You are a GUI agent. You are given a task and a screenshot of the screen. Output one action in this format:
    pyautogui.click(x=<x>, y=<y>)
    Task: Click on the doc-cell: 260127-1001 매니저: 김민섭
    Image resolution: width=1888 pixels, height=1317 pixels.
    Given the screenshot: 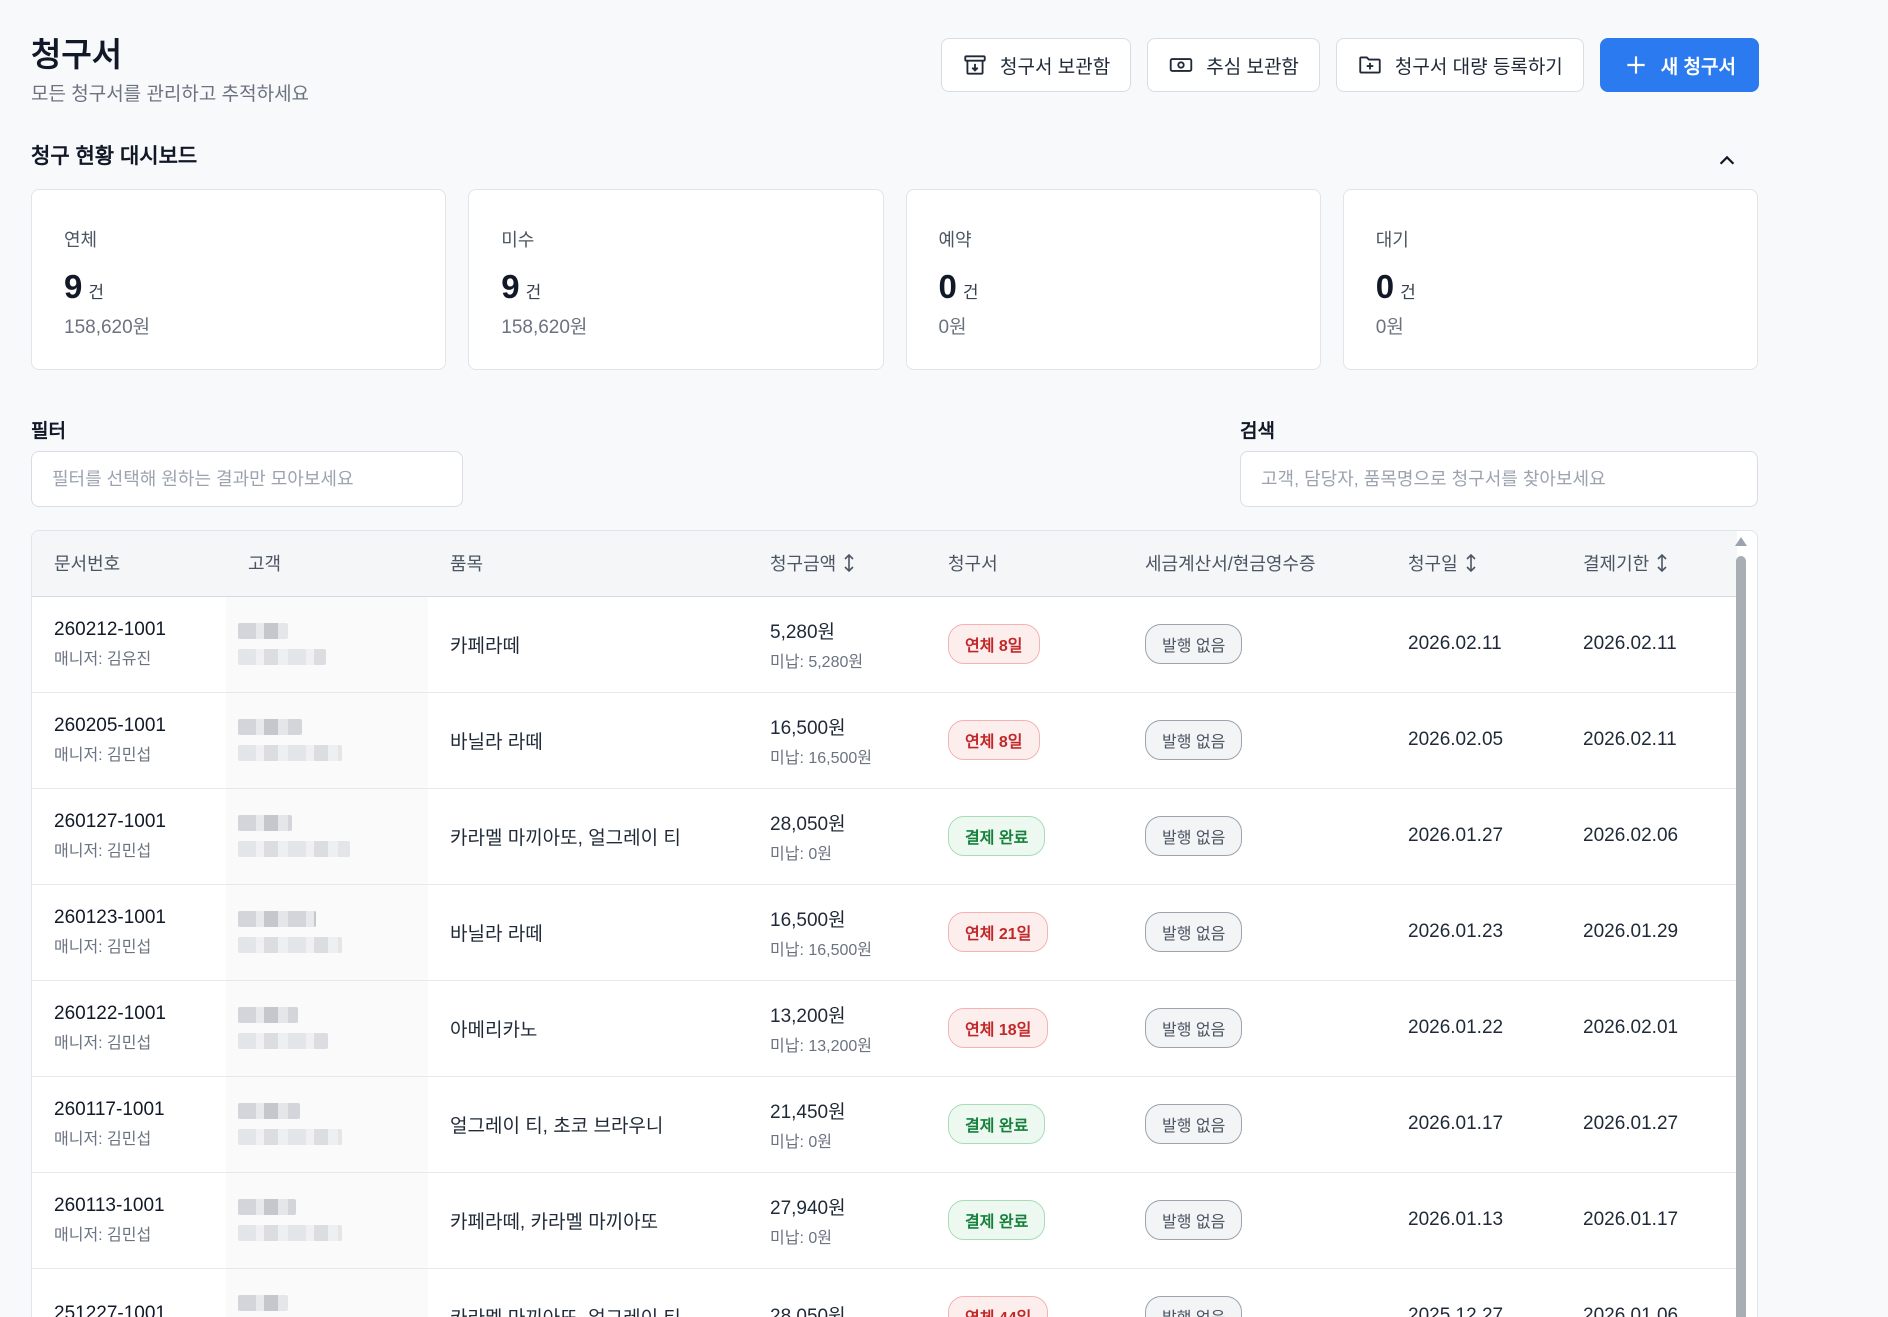 What is the action you would take?
    pyautogui.click(x=129, y=836)
    